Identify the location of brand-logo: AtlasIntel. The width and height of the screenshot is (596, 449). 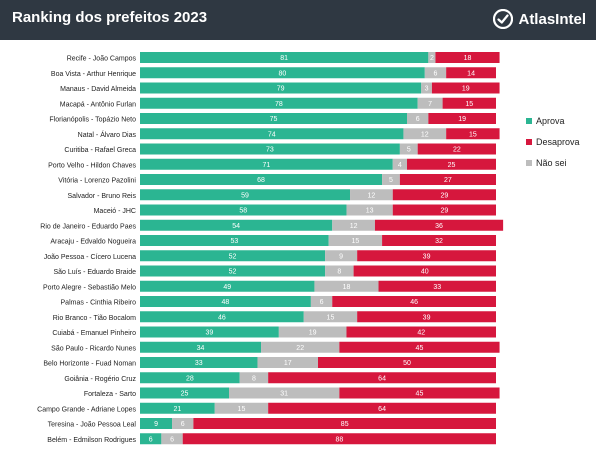
(539, 19).